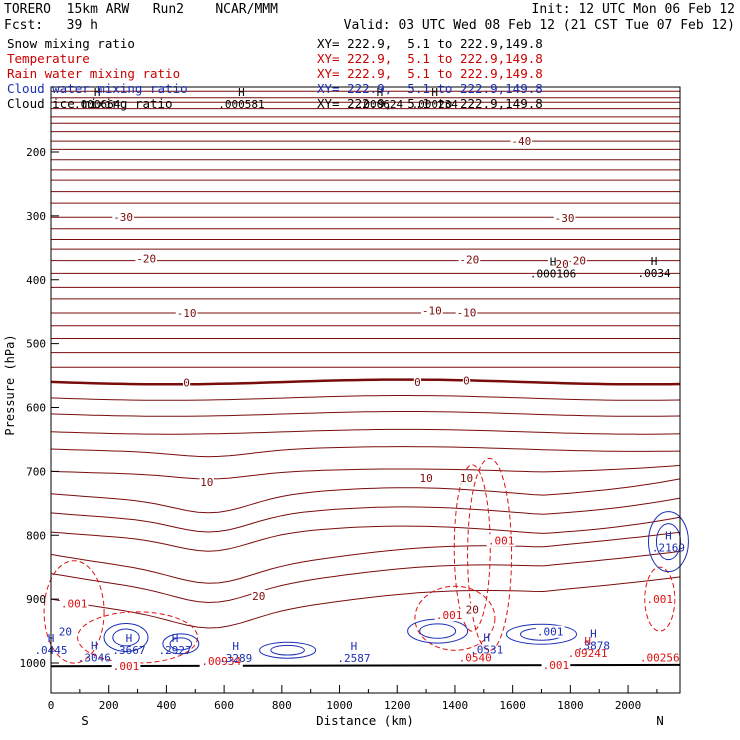 The height and width of the screenshot is (740, 740). Describe the element at coordinates (235, 658) in the screenshot. I see `high-value: .3289` at that location.